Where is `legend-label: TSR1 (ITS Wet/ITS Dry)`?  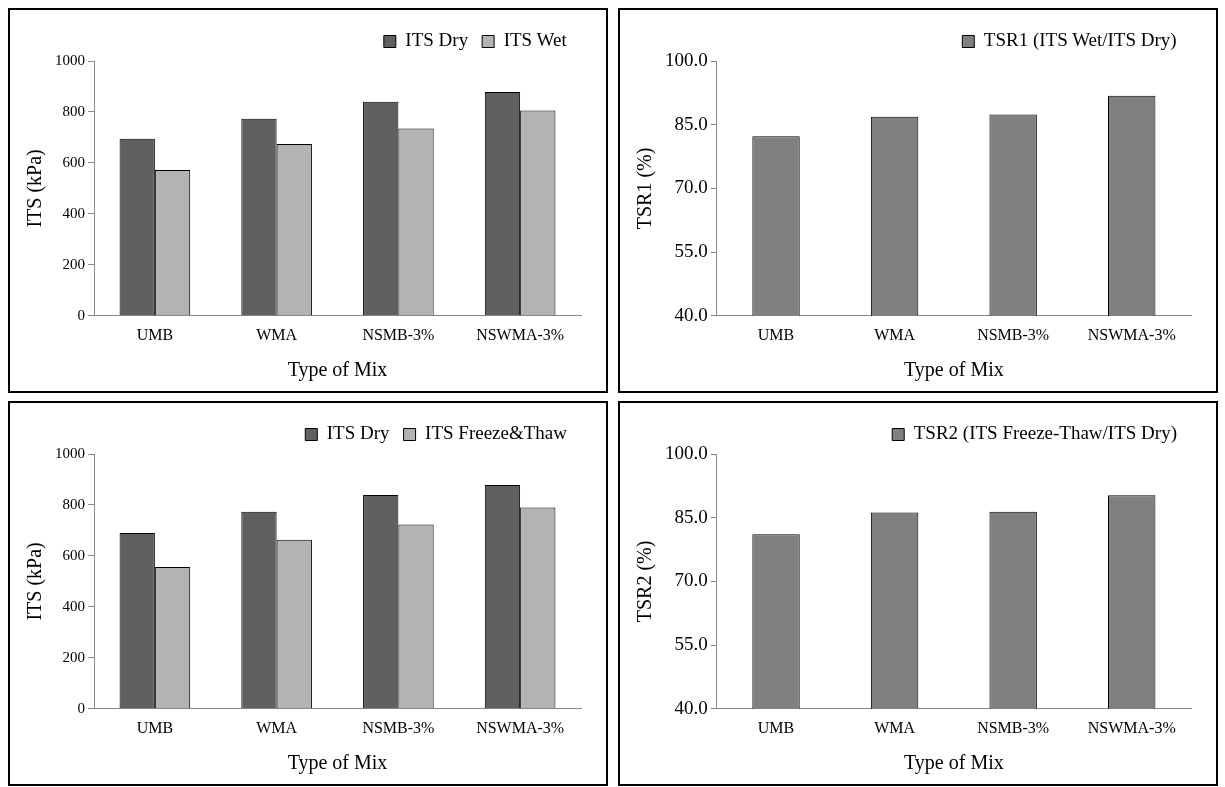 legend-label: TSR1 (ITS Wet/ITS Dry) is located at coordinates (1080, 40).